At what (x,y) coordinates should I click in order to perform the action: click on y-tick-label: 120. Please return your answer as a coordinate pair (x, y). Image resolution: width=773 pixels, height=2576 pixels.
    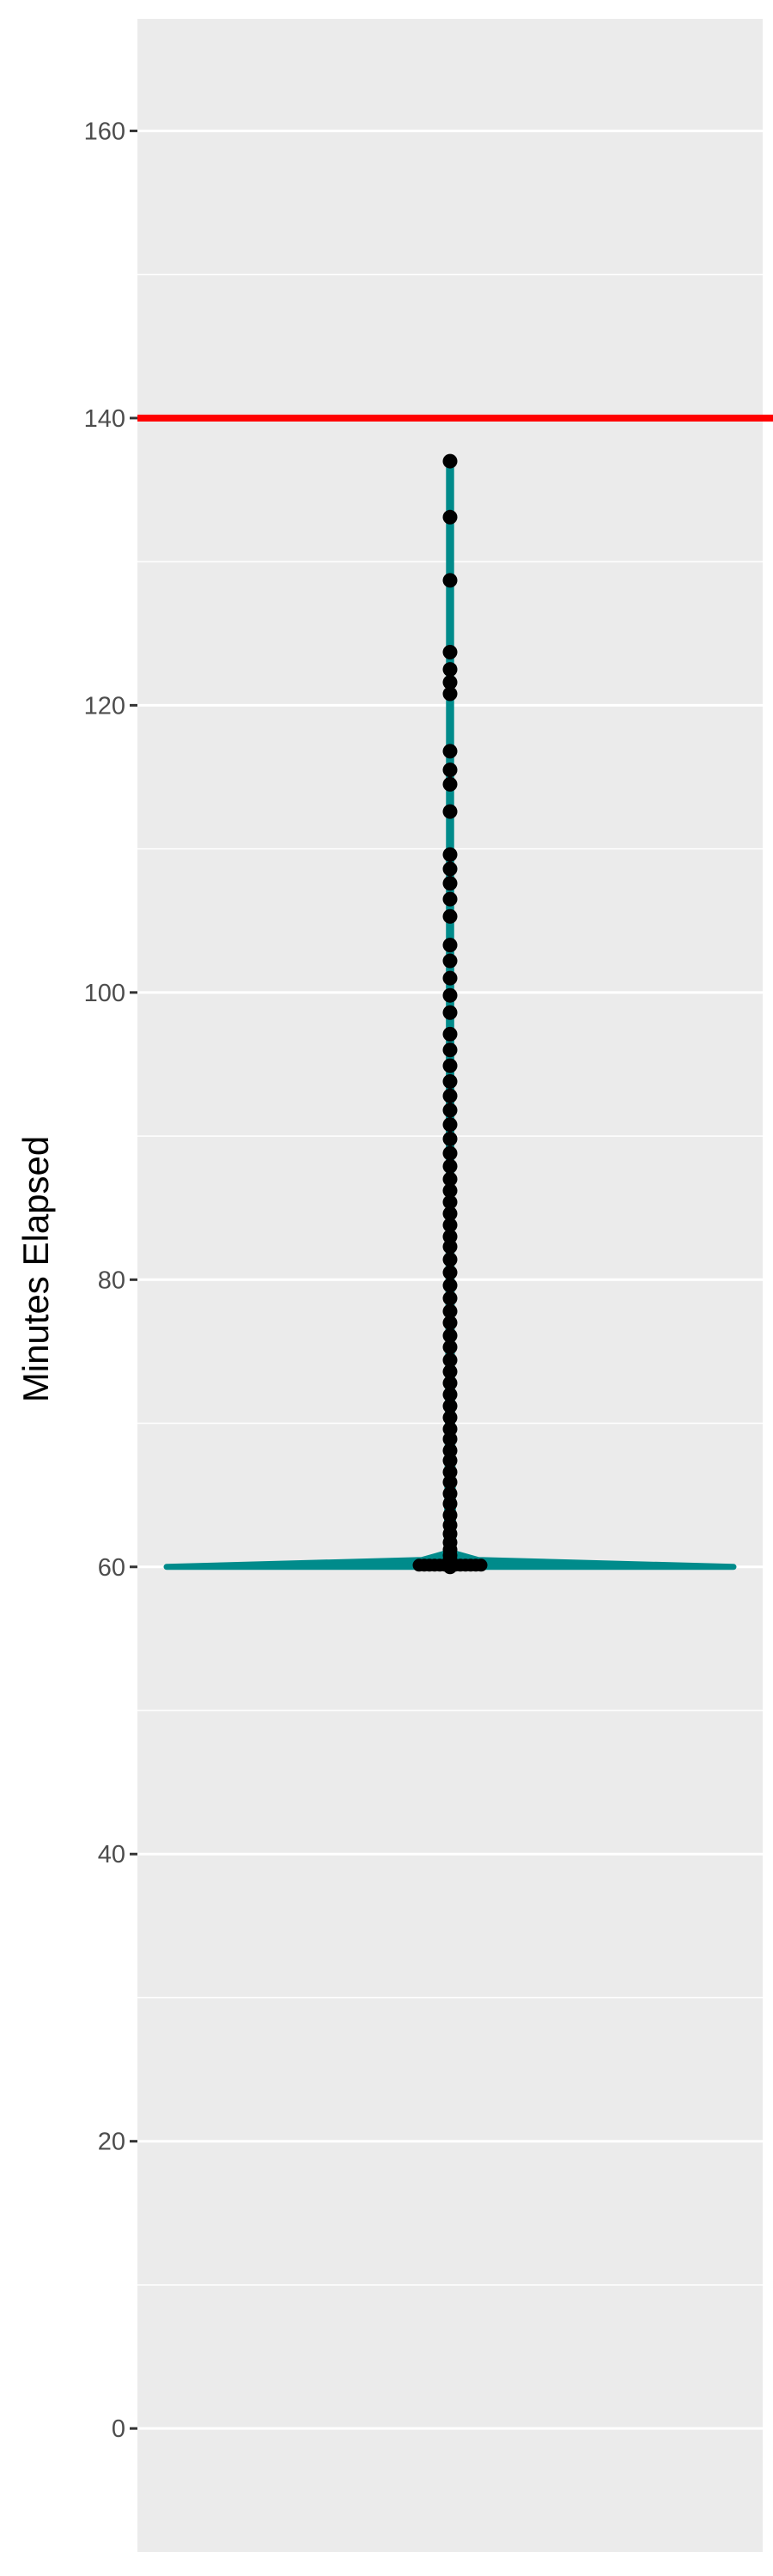
    Looking at the image, I should click on (104, 706).